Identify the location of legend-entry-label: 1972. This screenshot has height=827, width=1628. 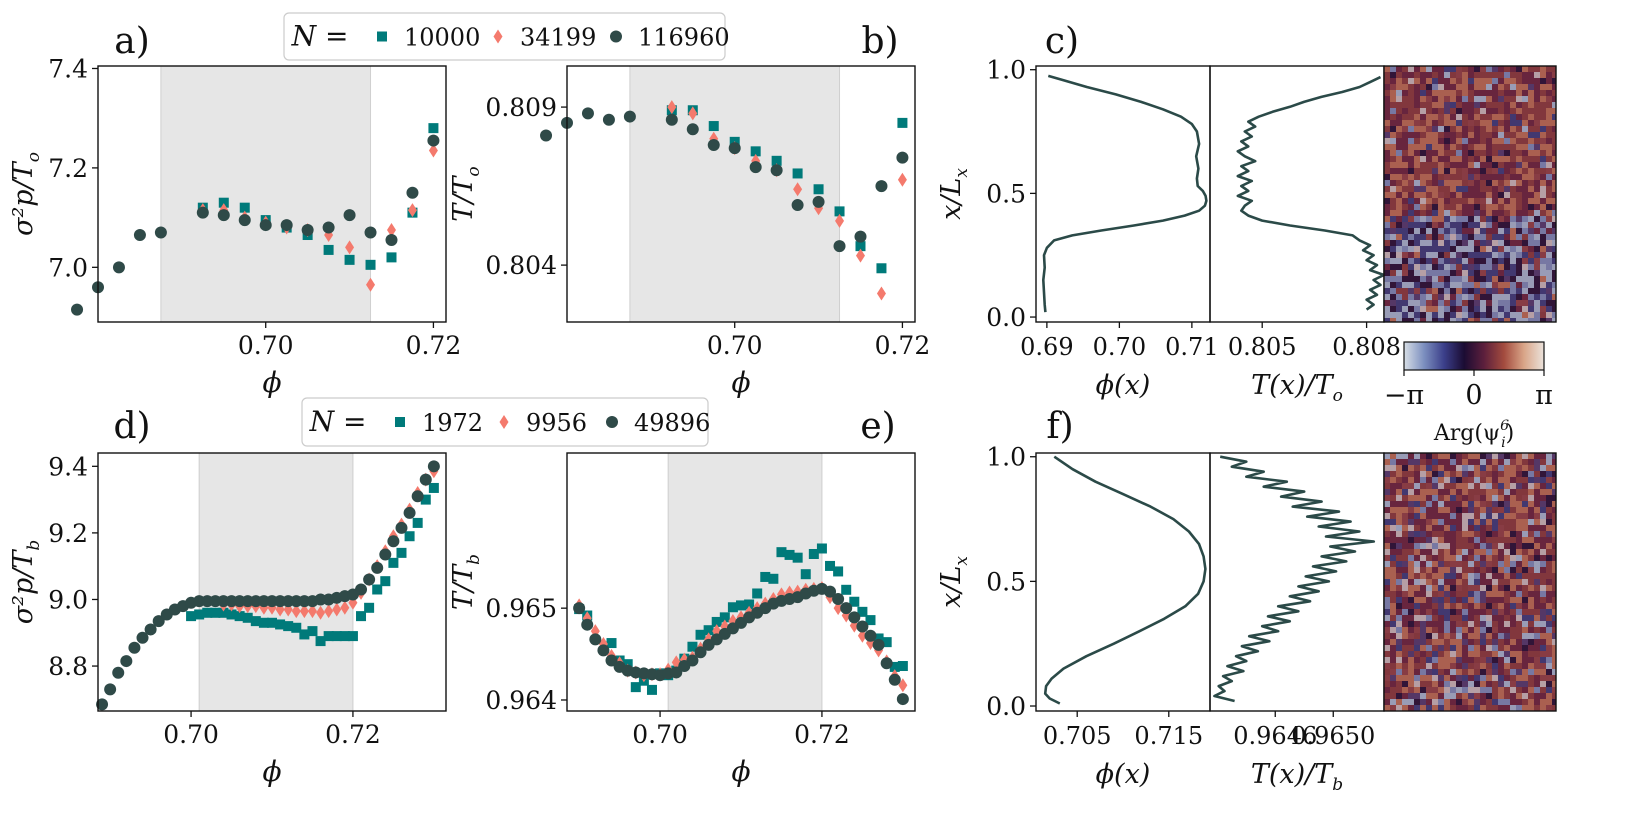
(452, 423).